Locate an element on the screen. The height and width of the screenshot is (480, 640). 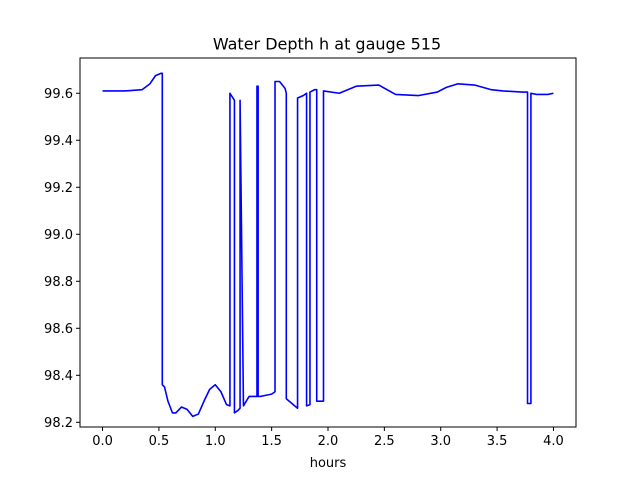
x-tick-label: 3.5 is located at coordinates (497, 441).